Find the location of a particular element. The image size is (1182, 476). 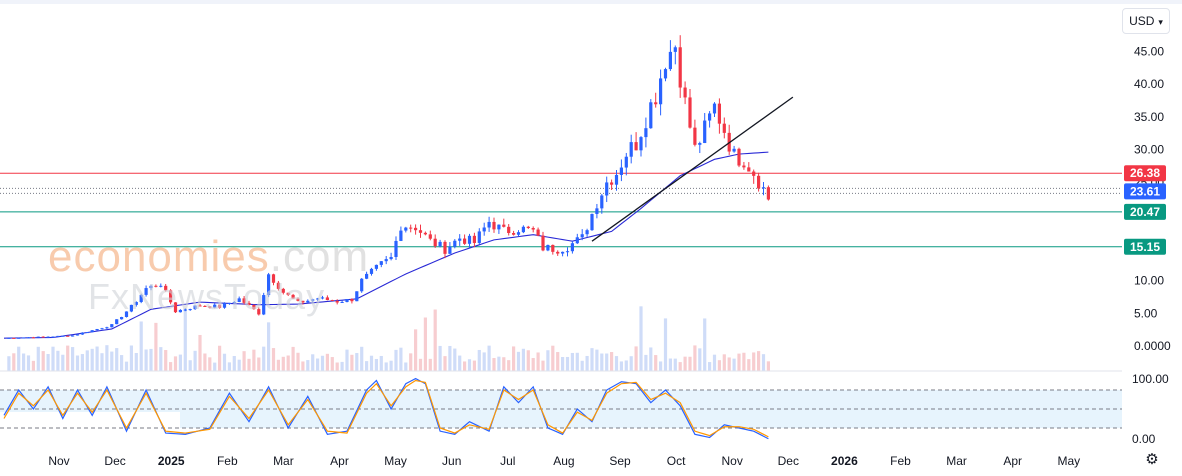

price-tick-label: 10.00 is located at coordinates (1149, 281).